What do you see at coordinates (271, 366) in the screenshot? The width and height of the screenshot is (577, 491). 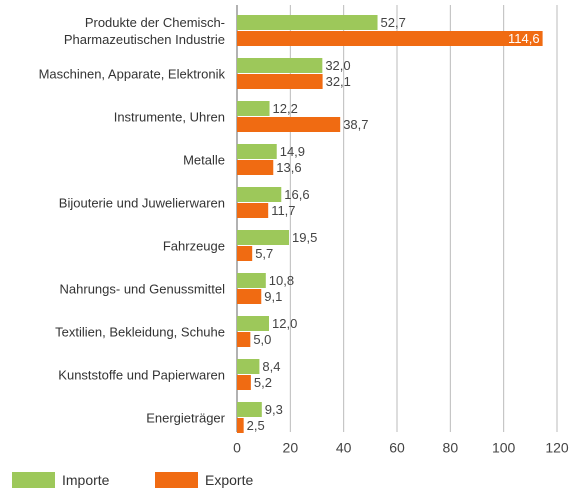 I see `value-label: 8,4` at bounding box center [271, 366].